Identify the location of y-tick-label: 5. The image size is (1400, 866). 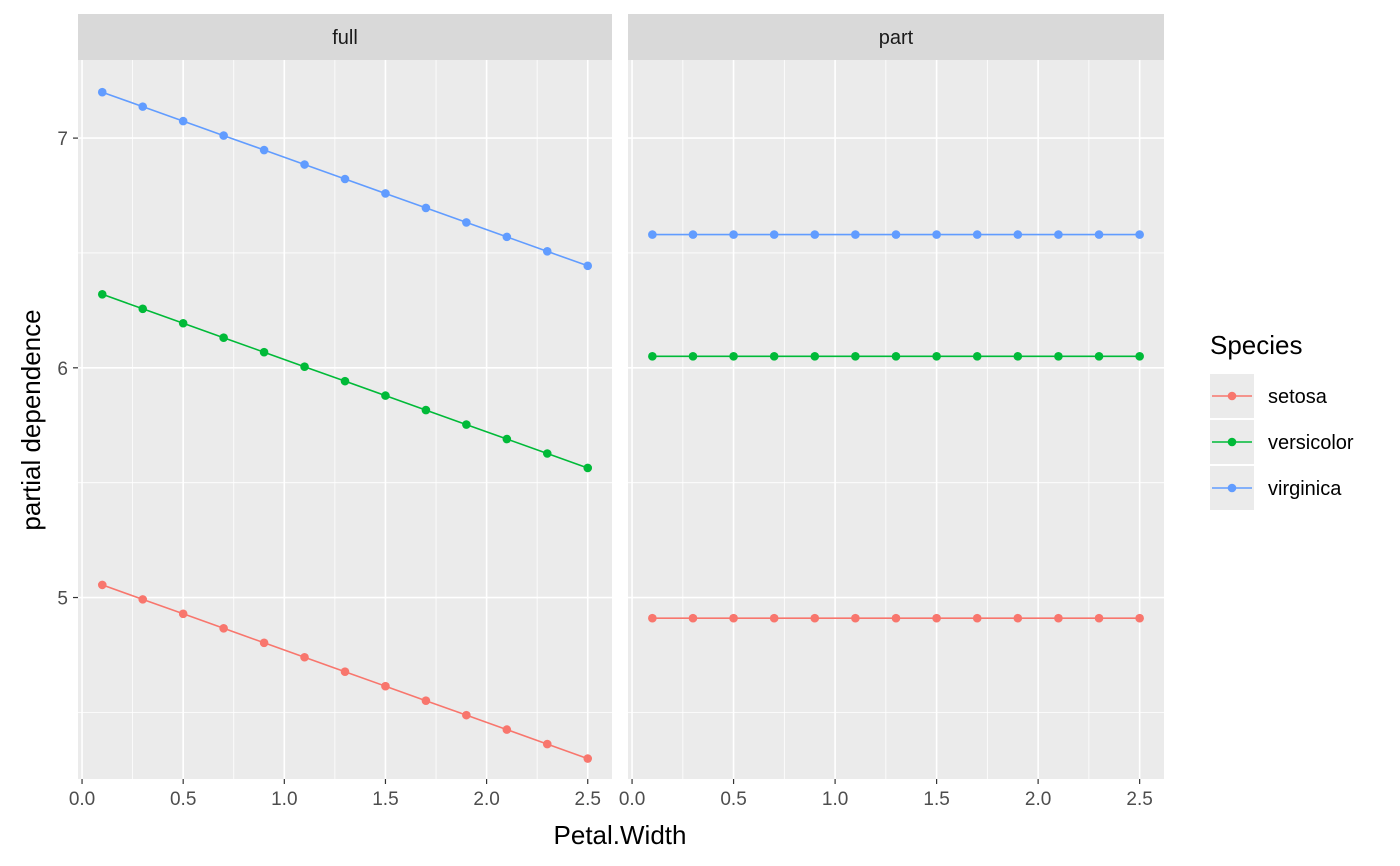
(62, 599).